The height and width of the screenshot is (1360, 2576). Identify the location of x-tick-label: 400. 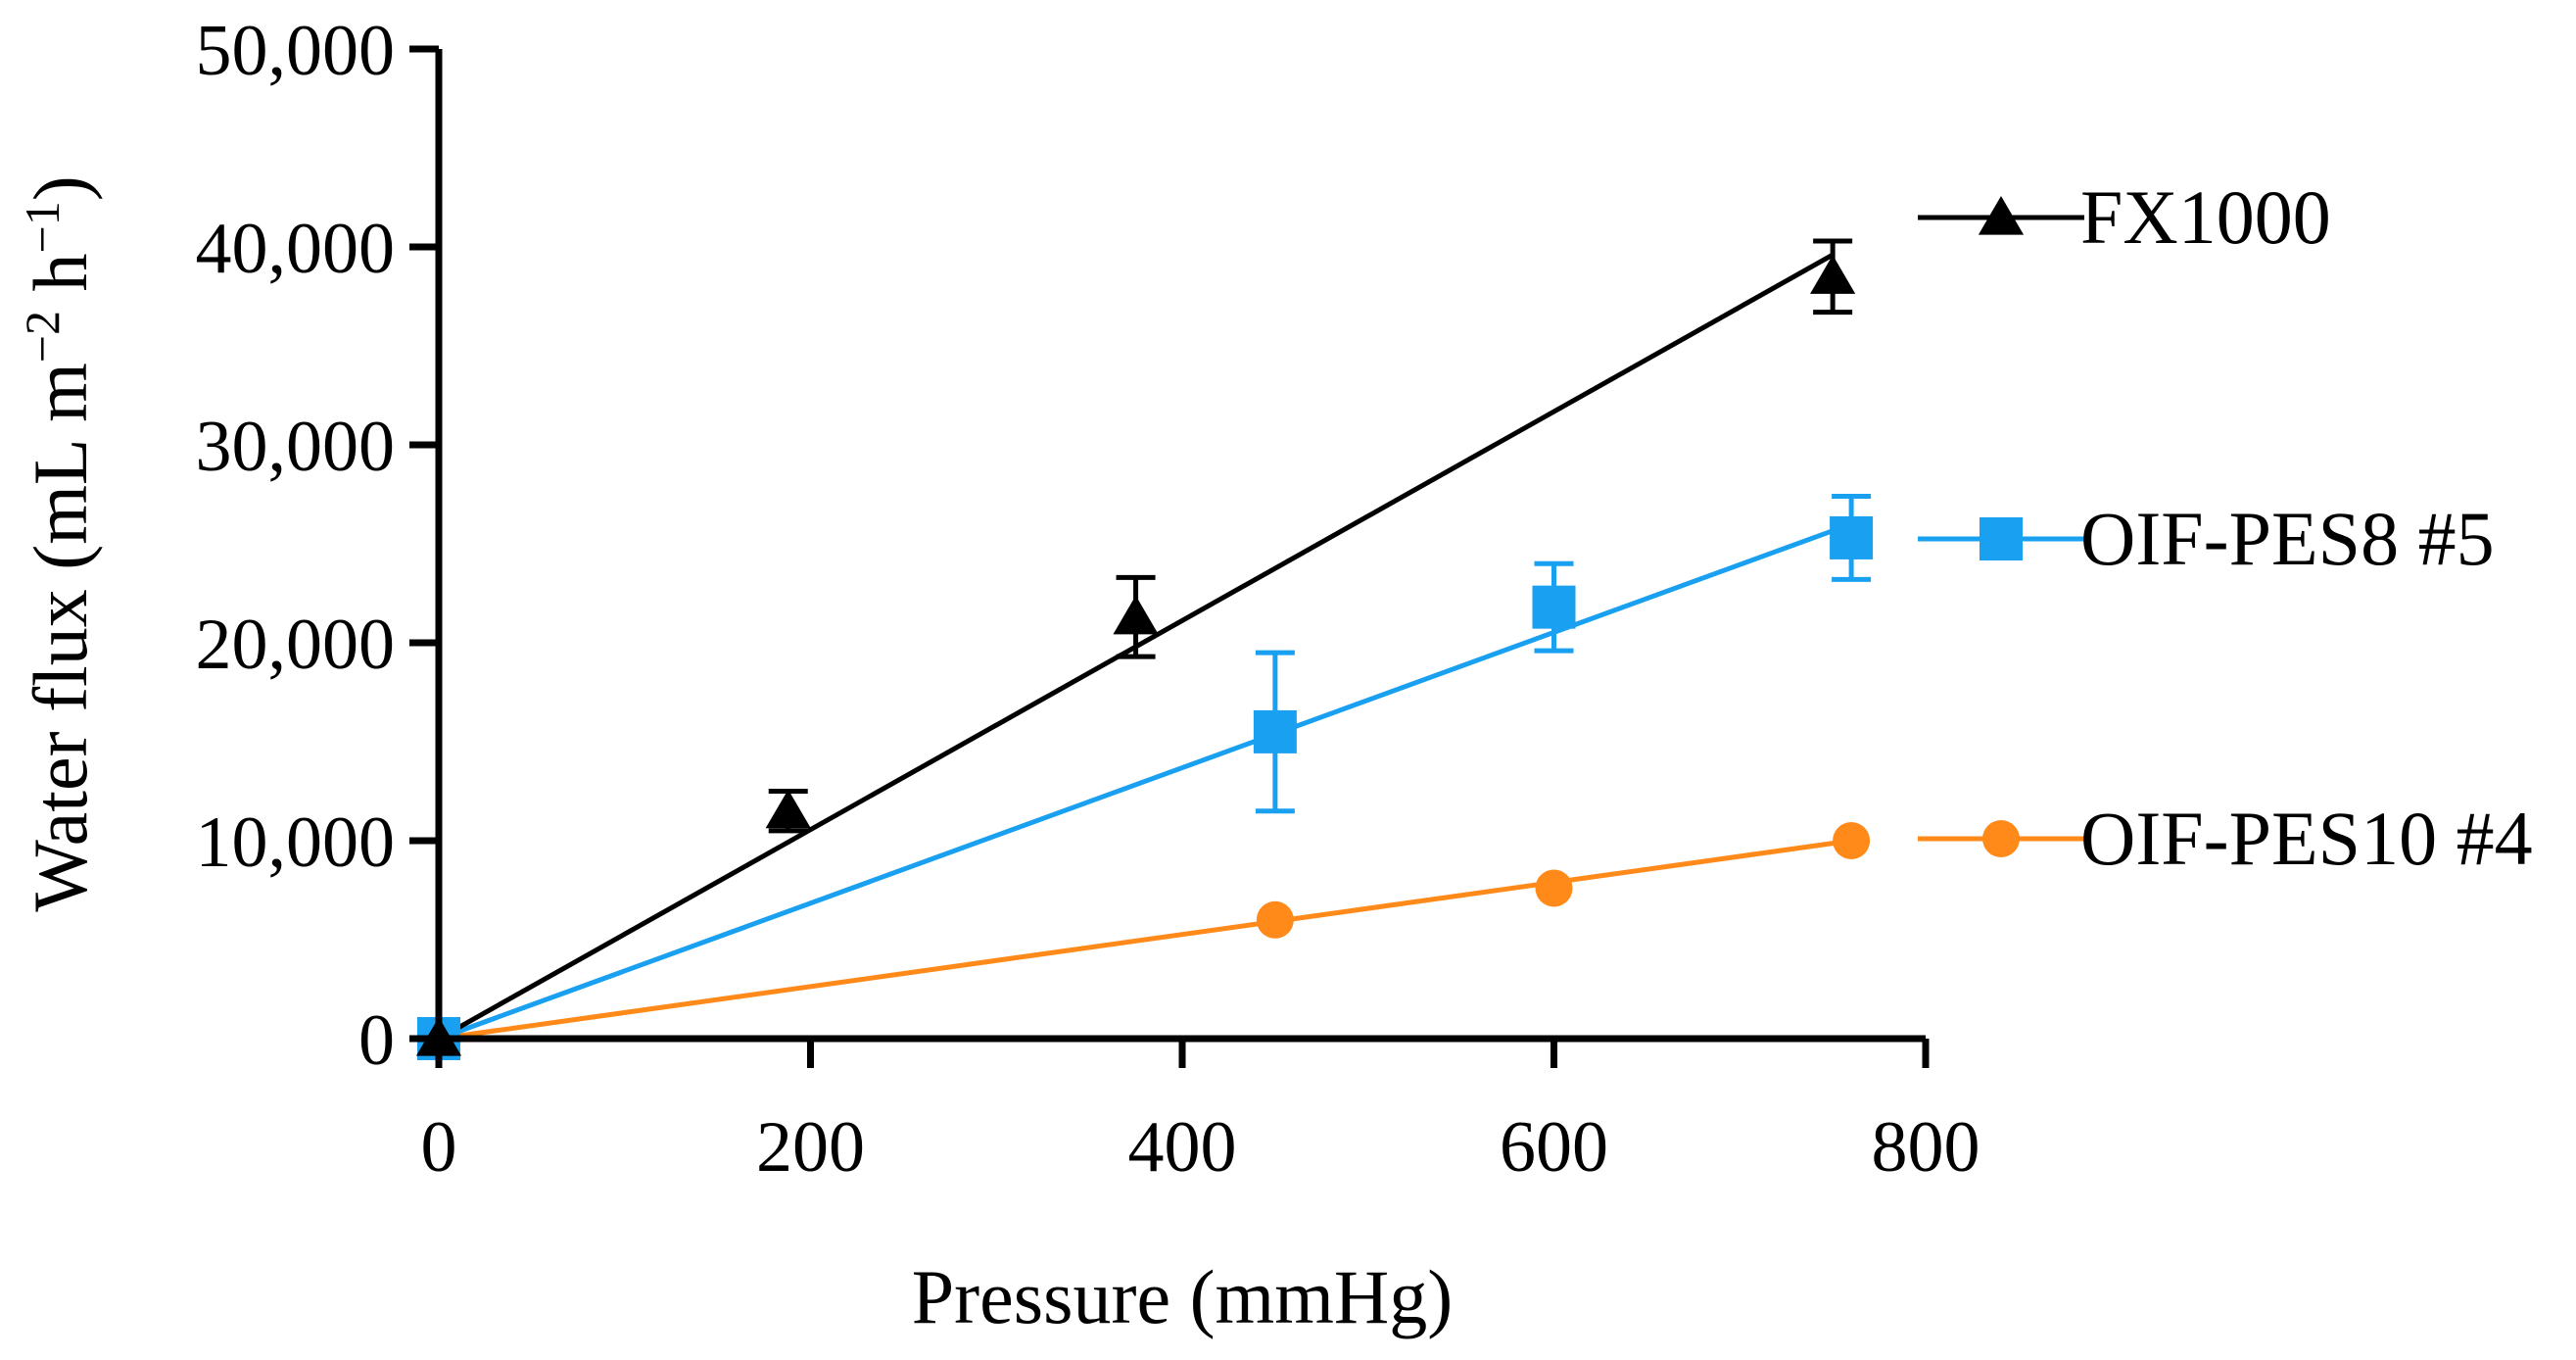
(1182, 1147).